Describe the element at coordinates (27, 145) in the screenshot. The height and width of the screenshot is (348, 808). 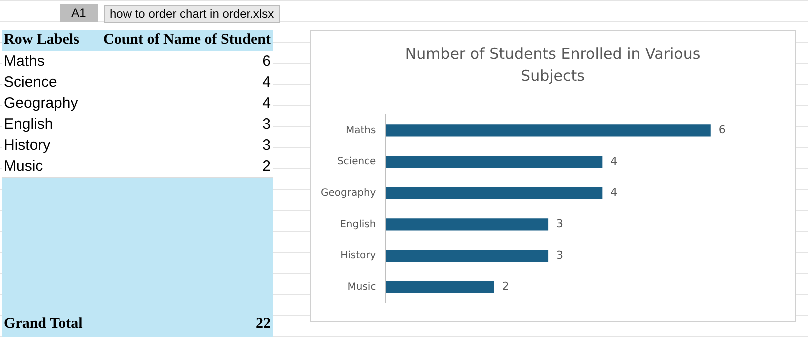
I see `category-label: History` at that location.